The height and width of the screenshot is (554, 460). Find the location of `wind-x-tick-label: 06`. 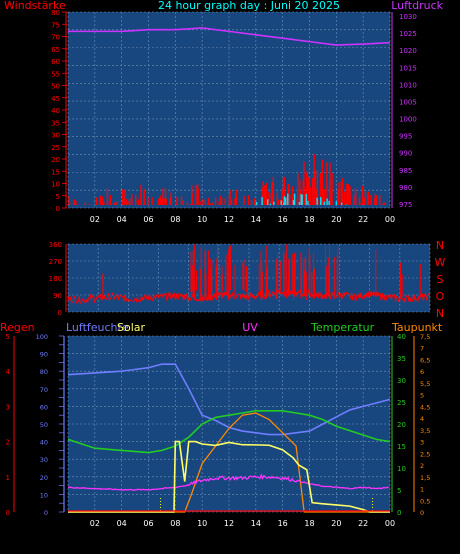

wind-x-tick-label: 06 is located at coordinates (148, 219).